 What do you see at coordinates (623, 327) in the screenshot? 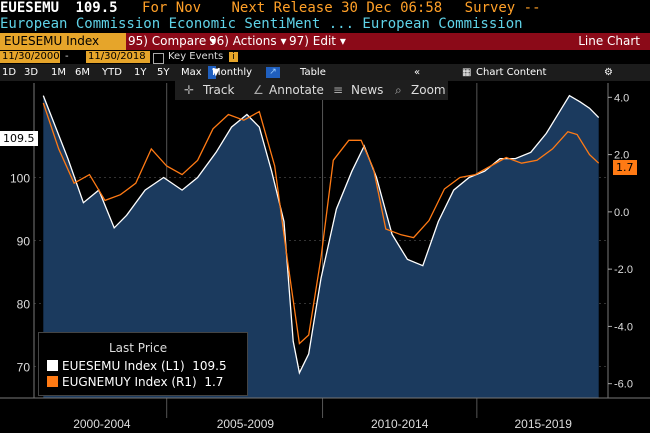
I see `right-tick-label: -4.0` at bounding box center [623, 327].